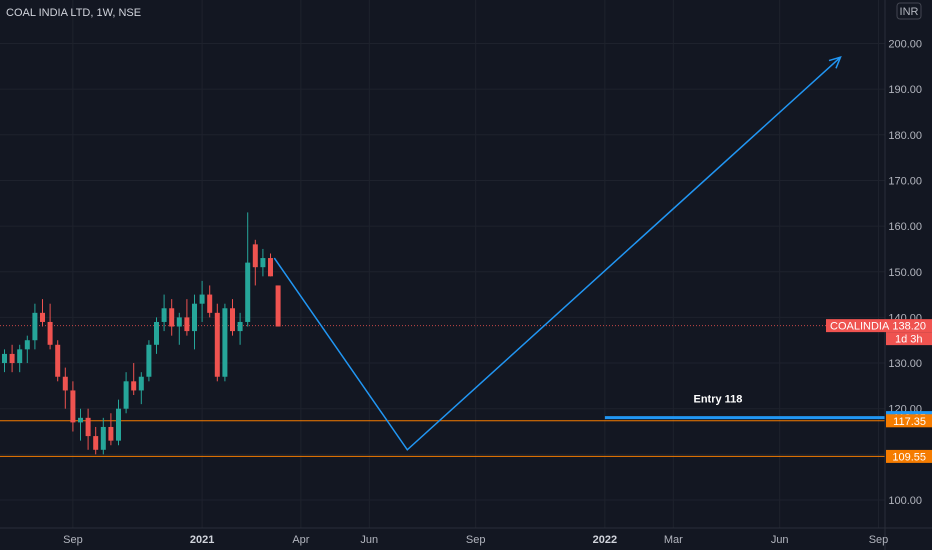 Image resolution: width=932 pixels, height=550 pixels. Describe the element at coordinates (905, 501) in the screenshot. I see `price-tick-label: 100.00` at that location.